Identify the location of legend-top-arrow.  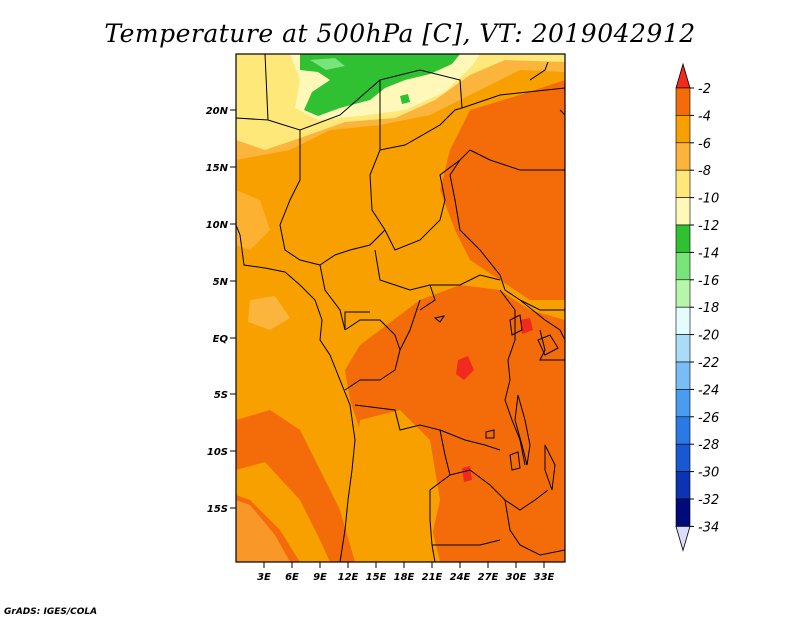
(683, 75).